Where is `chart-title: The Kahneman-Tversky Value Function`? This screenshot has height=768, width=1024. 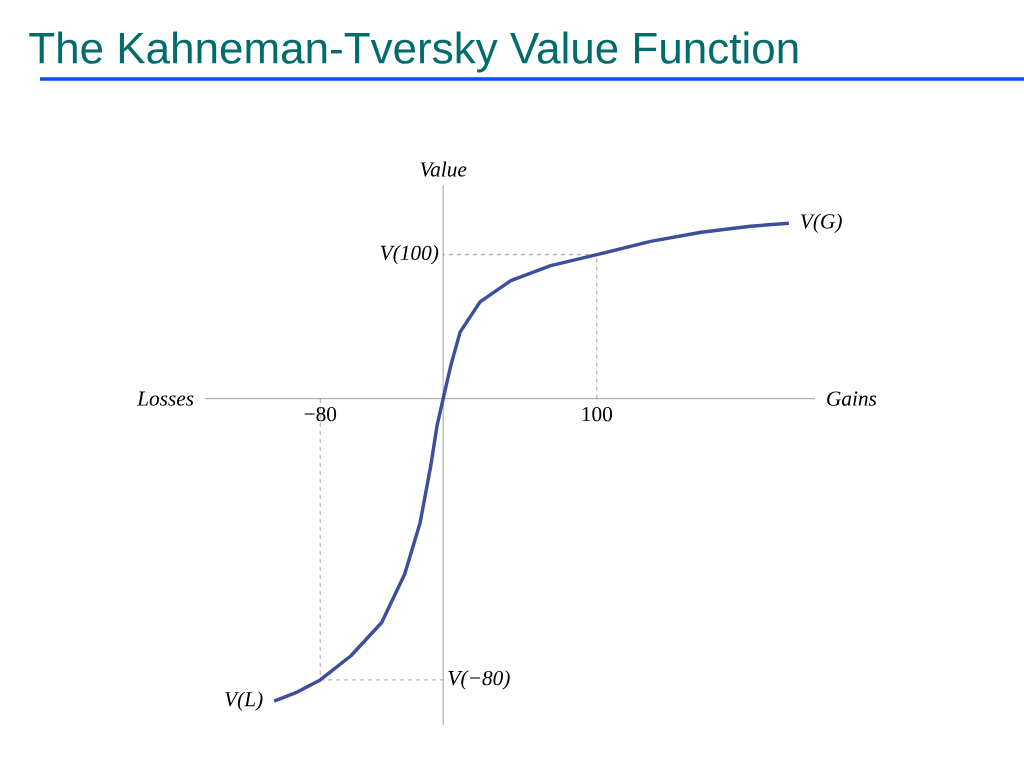 chart-title: The Kahneman-Tversky Value Function is located at coordinates (413, 52).